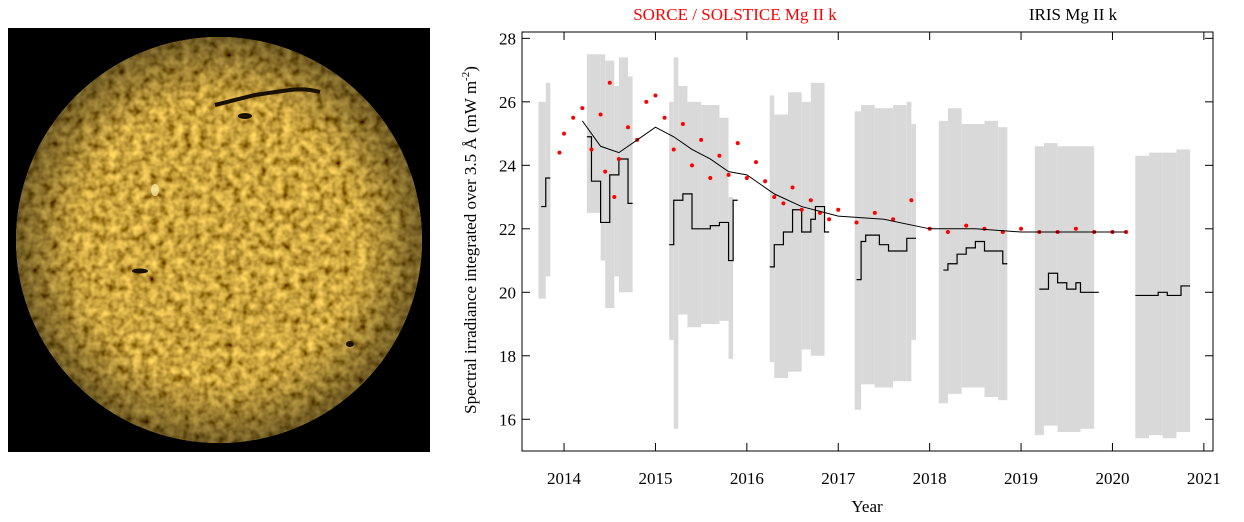  Describe the element at coordinates (854, 176) in the screenshot. I see `smoothed-line` at that location.